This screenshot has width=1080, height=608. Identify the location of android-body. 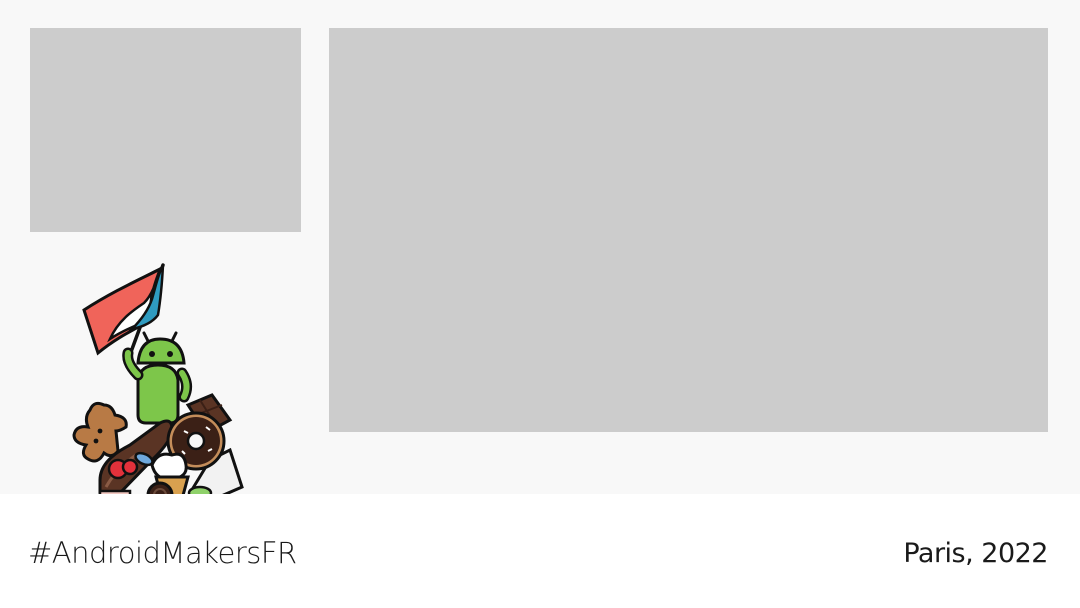
(158, 394).